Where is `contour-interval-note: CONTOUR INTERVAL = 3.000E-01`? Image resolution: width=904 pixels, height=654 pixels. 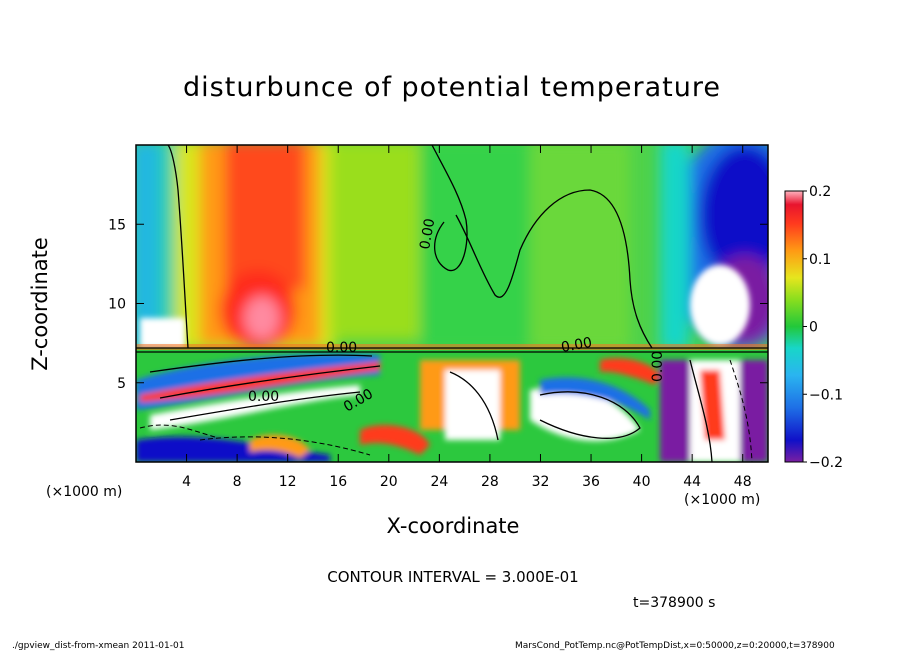 contour-interval-note: CONTOUR INTERVAL = 3.000E-01 is located at coordinates (453, 577).